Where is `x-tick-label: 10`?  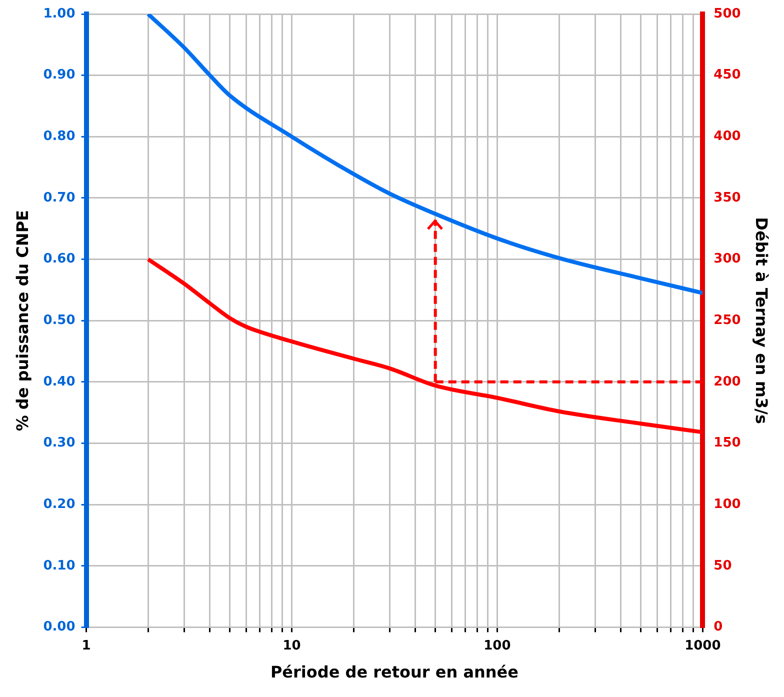 x-tick-label: 10 is located at coordinates (291, 646).